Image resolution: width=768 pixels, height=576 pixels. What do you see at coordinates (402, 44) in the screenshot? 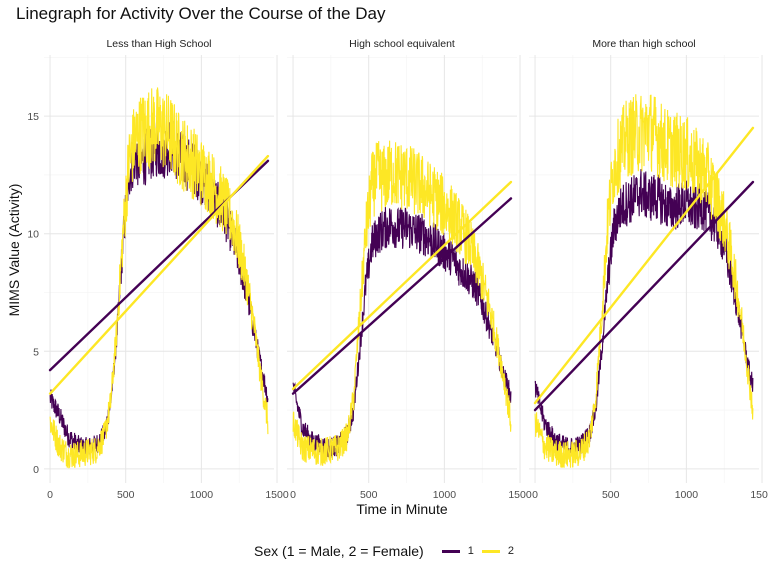
I see `facet-label: High school equivalent` at bounding box center [402, 44].